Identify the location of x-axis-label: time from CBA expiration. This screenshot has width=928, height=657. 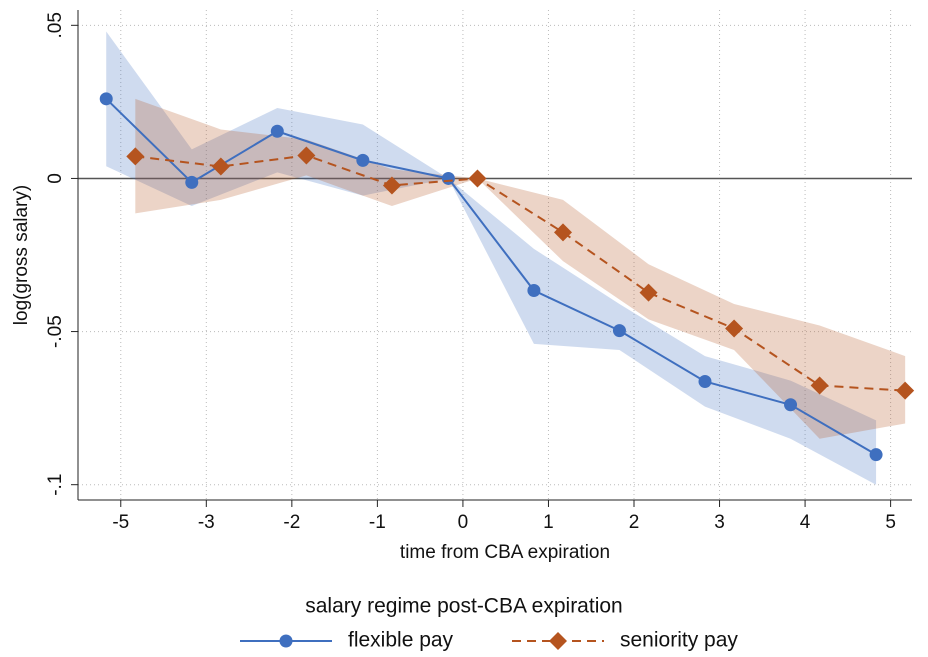
(505, 552).